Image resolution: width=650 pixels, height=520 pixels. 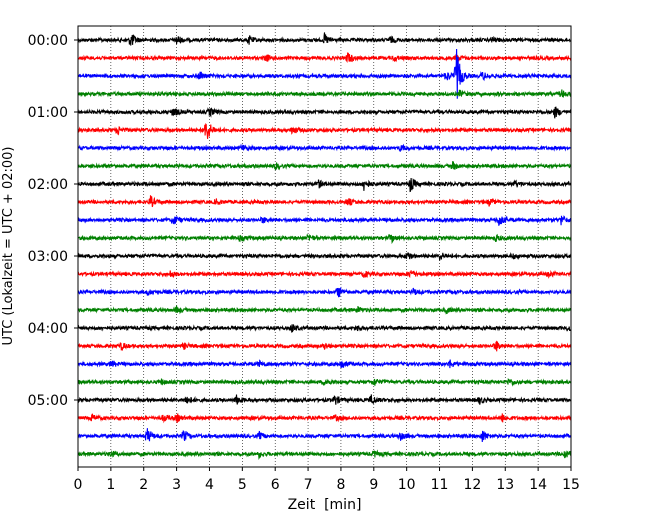 I want to click on y-tick-label: 02:00, so click(x=48, y=185).